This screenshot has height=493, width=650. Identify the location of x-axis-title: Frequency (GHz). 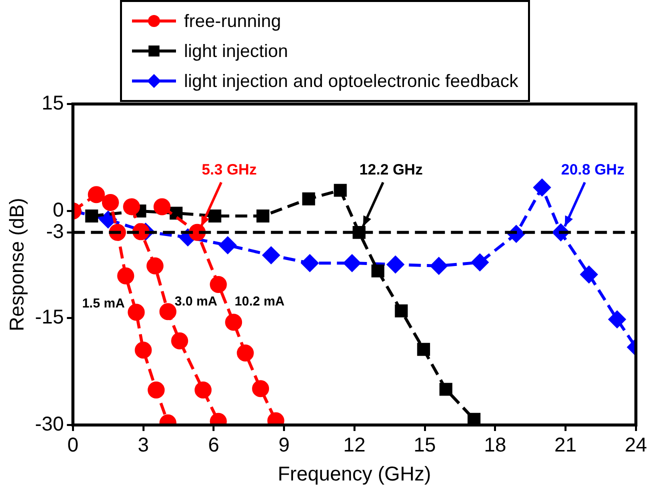
(355, 475).